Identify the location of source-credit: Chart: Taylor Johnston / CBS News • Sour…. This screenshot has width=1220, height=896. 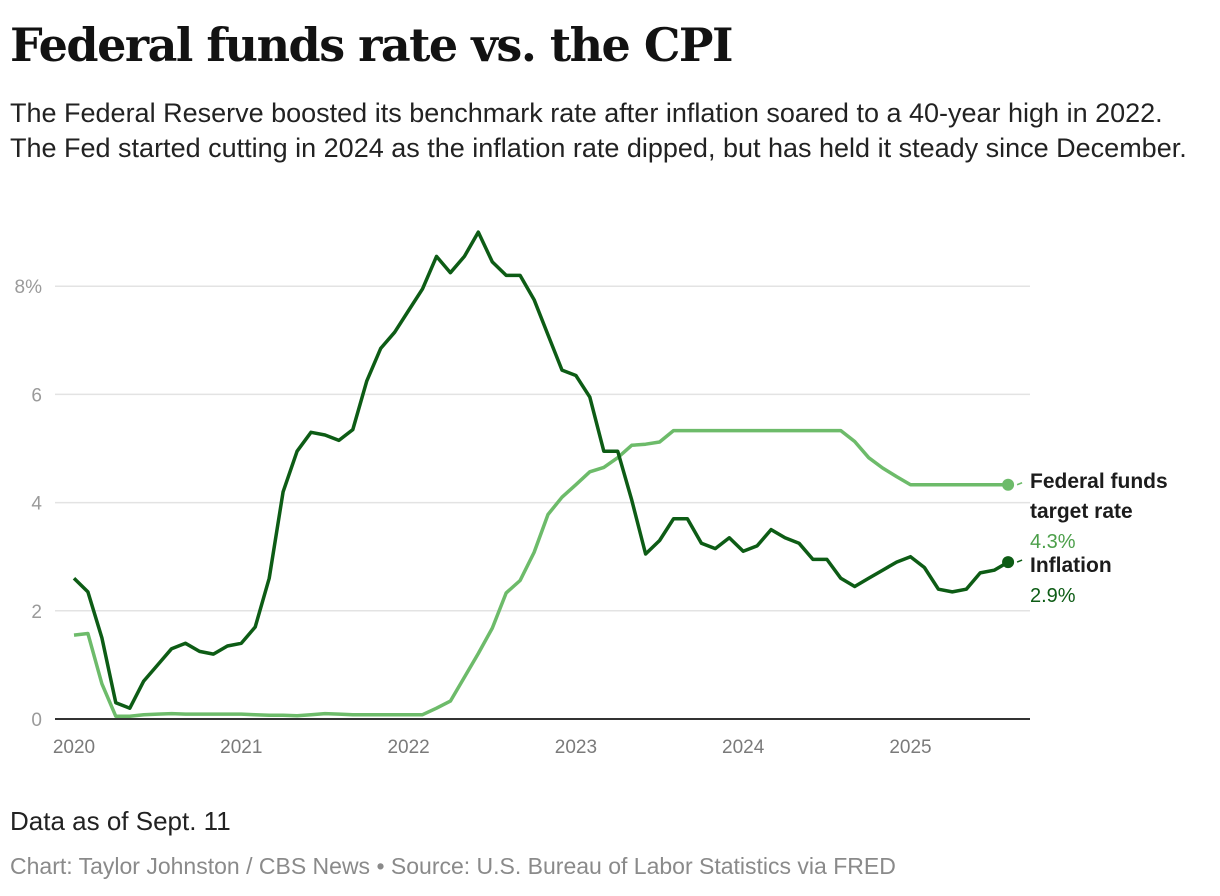
(453, 866).